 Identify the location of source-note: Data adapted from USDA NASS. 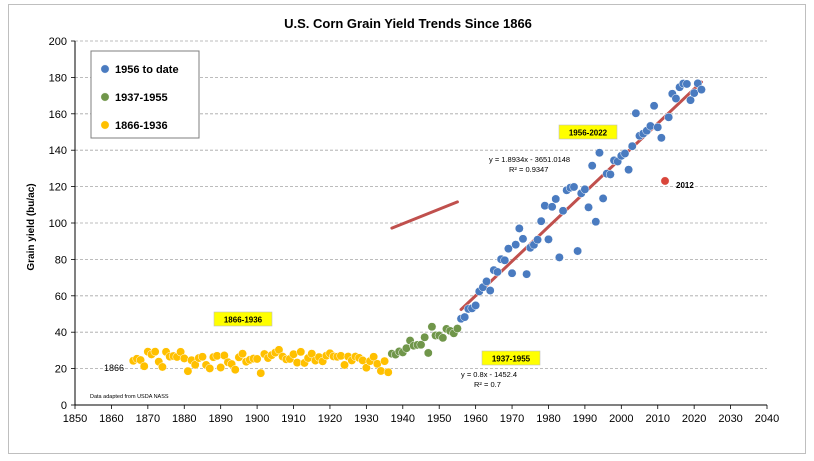
(129, 397).